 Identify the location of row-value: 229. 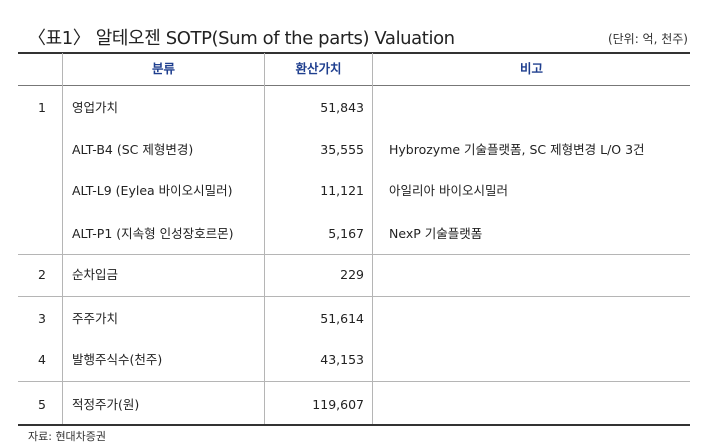
(352, 274).